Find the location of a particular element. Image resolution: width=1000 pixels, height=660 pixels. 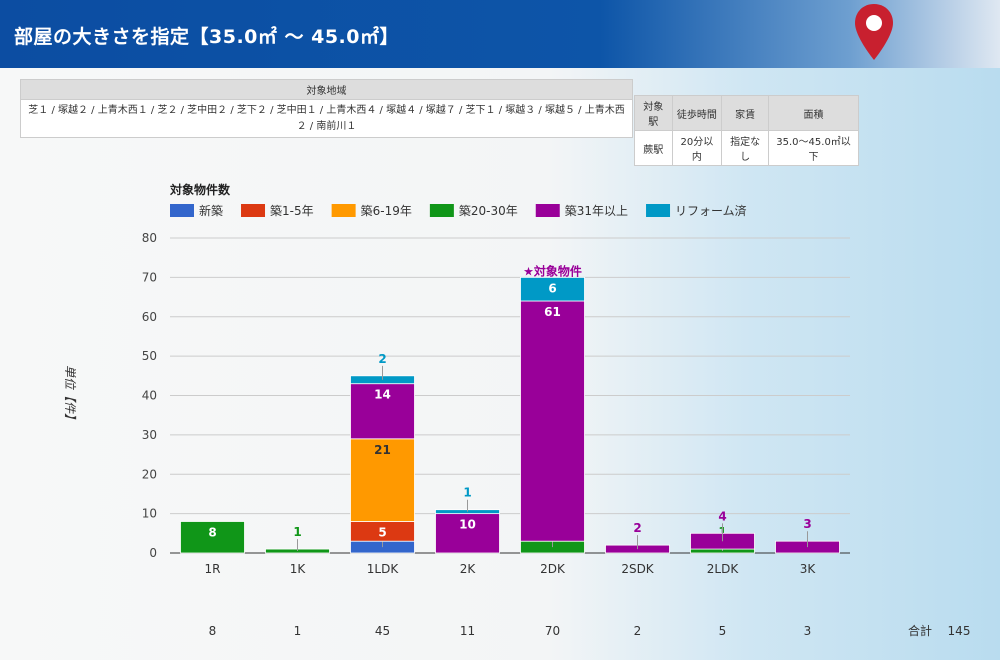

y-tick-label: 0 is located at coordinates (153, 553).